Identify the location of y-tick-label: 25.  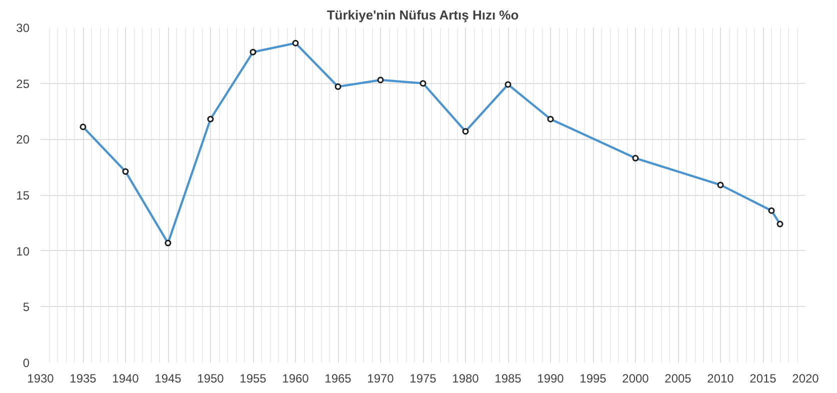
(23, 83).